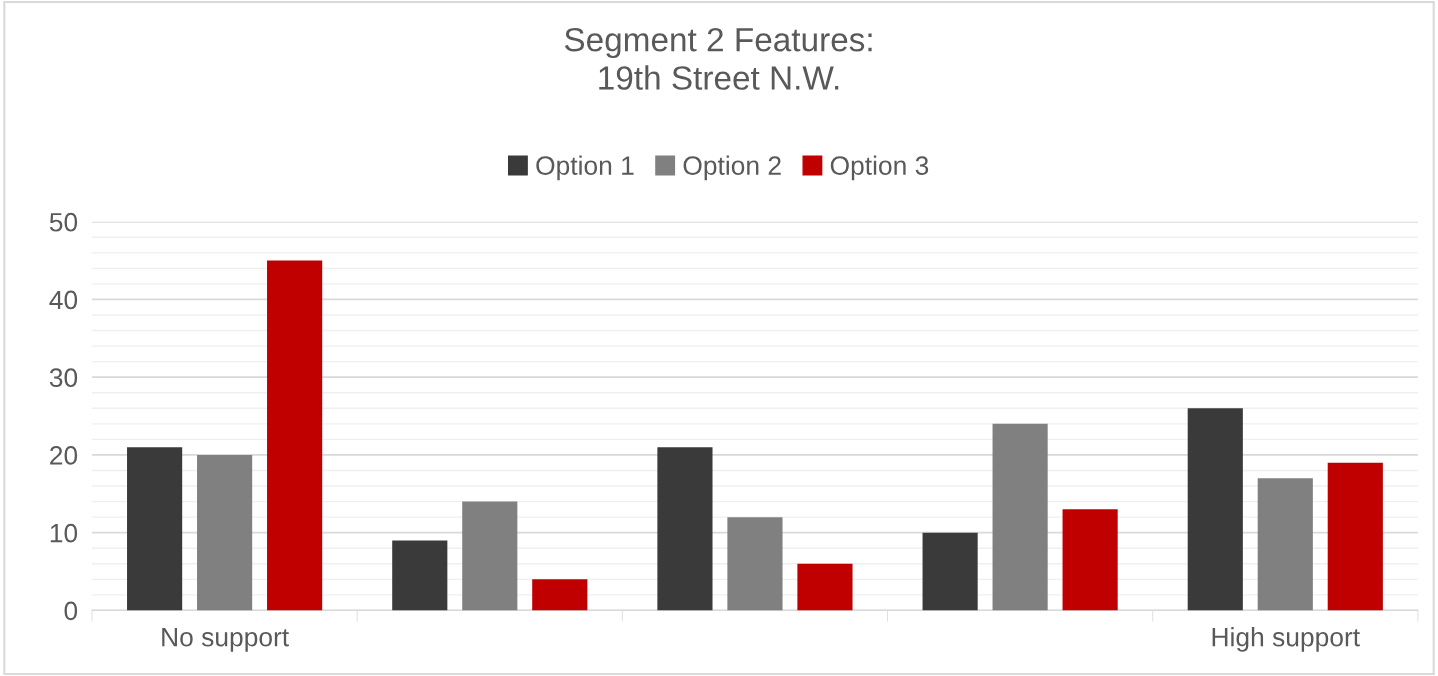 This screenshot has height=676, width=1438. What do you see at coordinates (71, 611) in the screenshot?
I see `y-tick-label: 0` at bounding box center [71, 611].